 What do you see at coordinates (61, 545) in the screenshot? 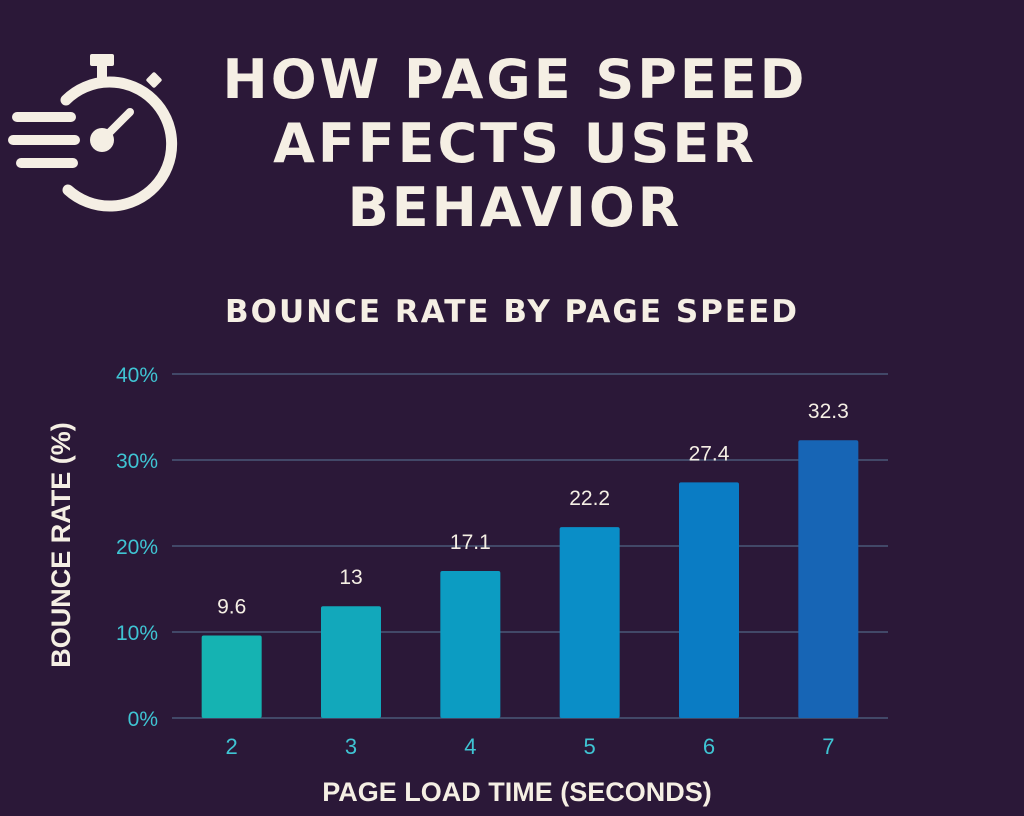
I see `y-axis-label: BOUNCE RATE (%)` at bounding box center [61, 545].